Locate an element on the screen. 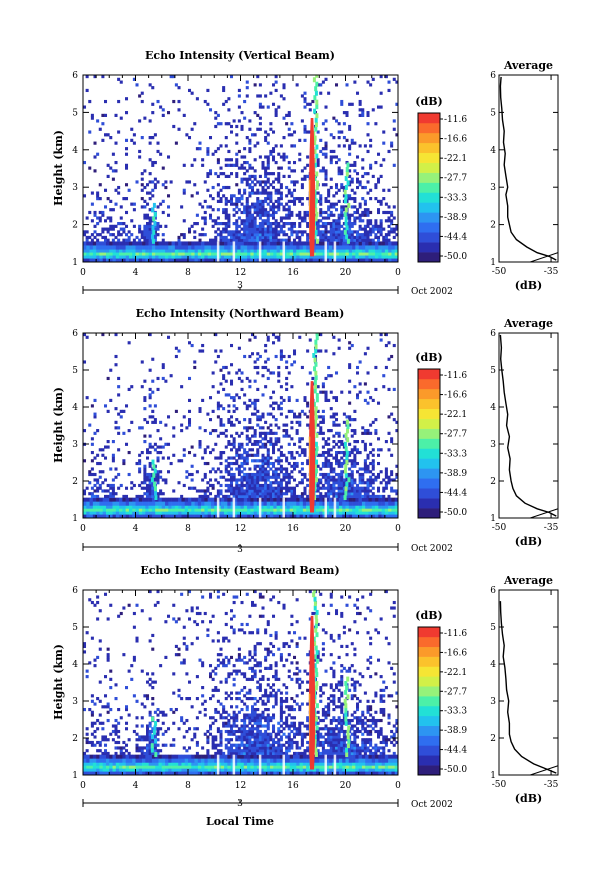  average-x-label: (dB) is located at coordinates (528, 285).